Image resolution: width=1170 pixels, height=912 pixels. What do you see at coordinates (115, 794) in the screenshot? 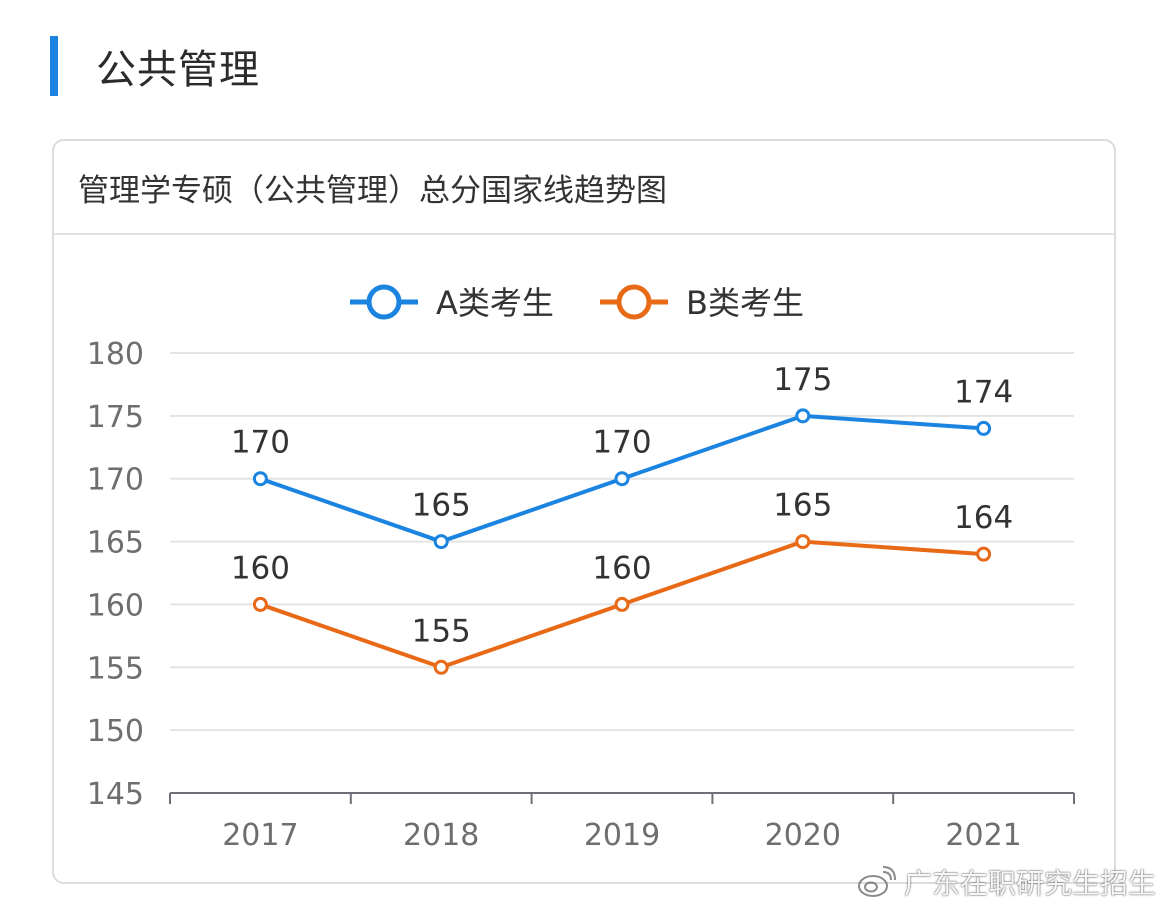
I see `y-tick-label: 145` at bounding box center [115, 794].